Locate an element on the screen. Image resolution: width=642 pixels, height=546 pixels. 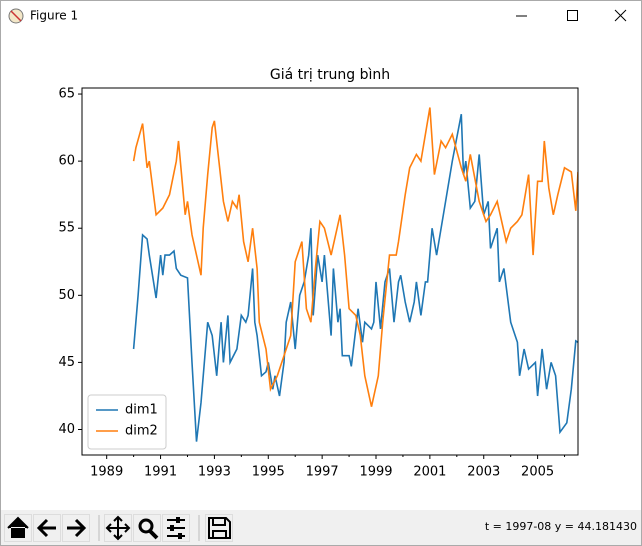
x-tick-label: 1989 is located at coordinates (106, 472).